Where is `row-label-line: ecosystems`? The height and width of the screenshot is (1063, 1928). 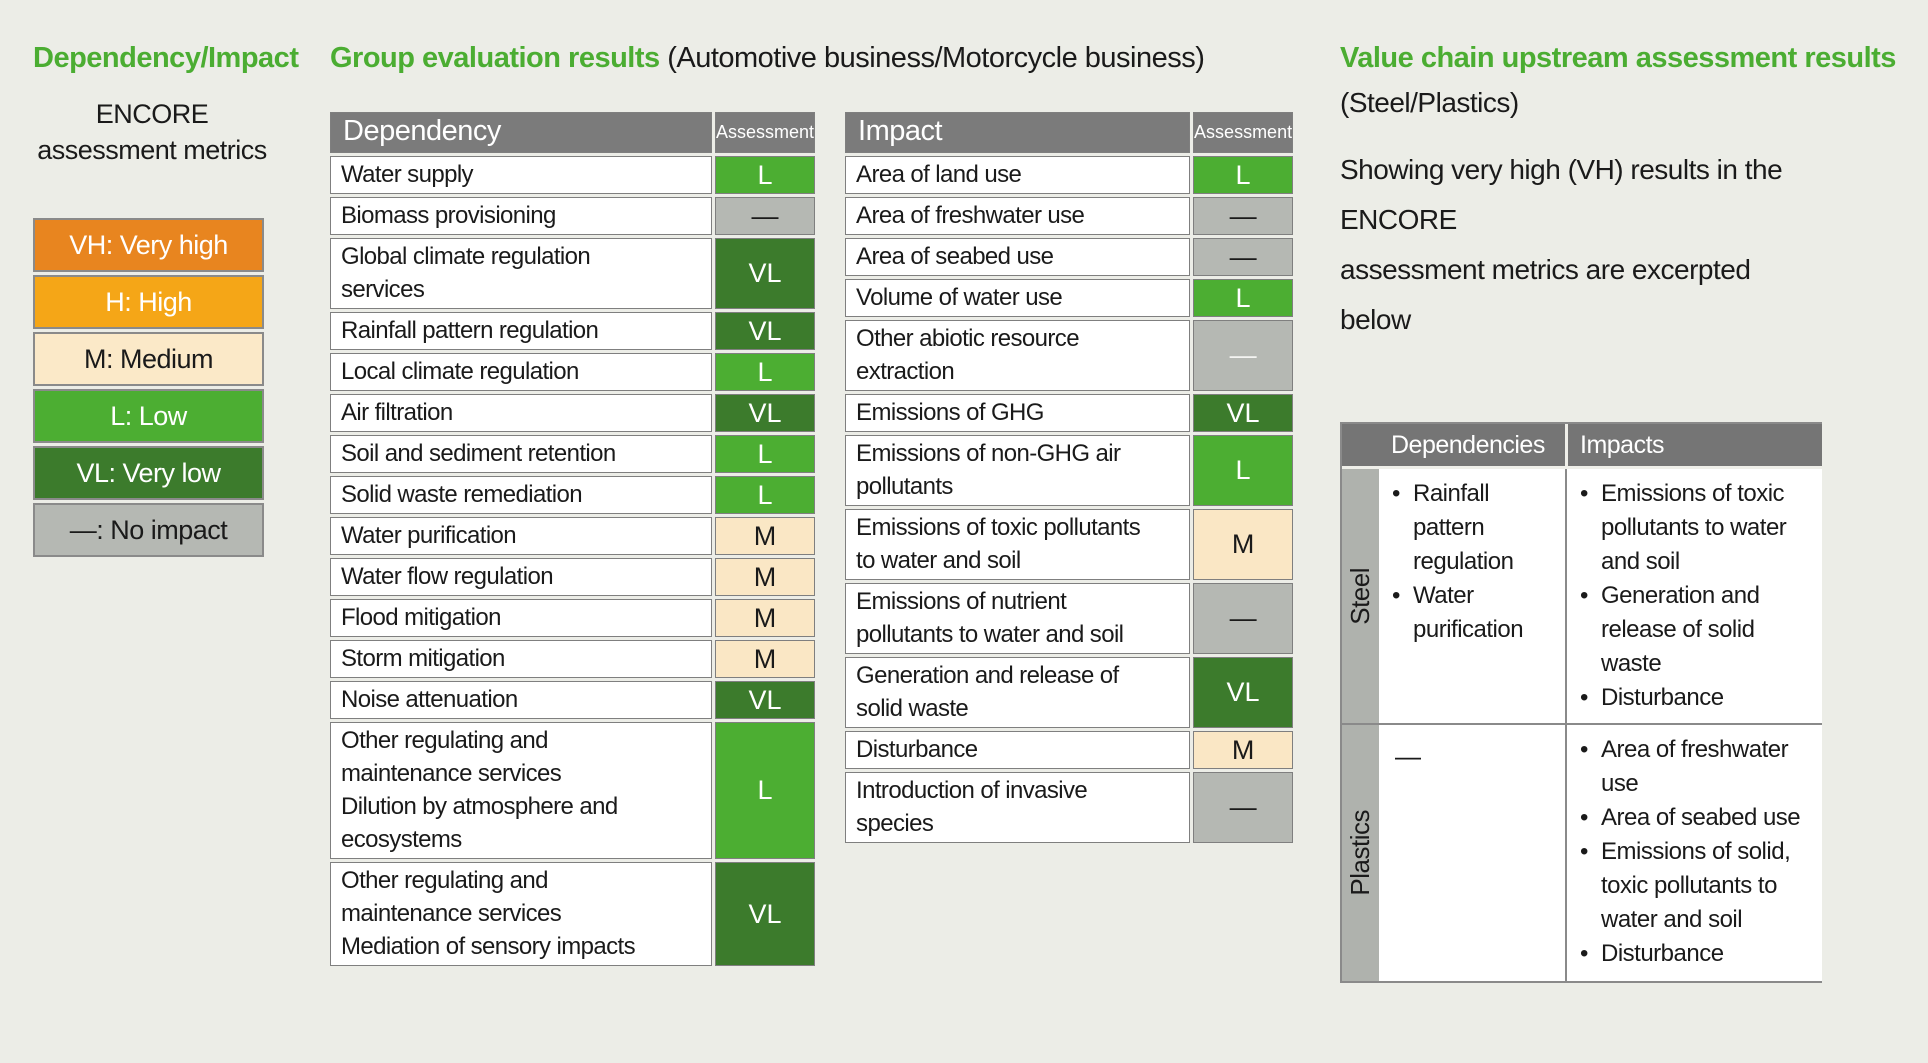 row-label-line: ecosystems is located at coordinates (401, 839).